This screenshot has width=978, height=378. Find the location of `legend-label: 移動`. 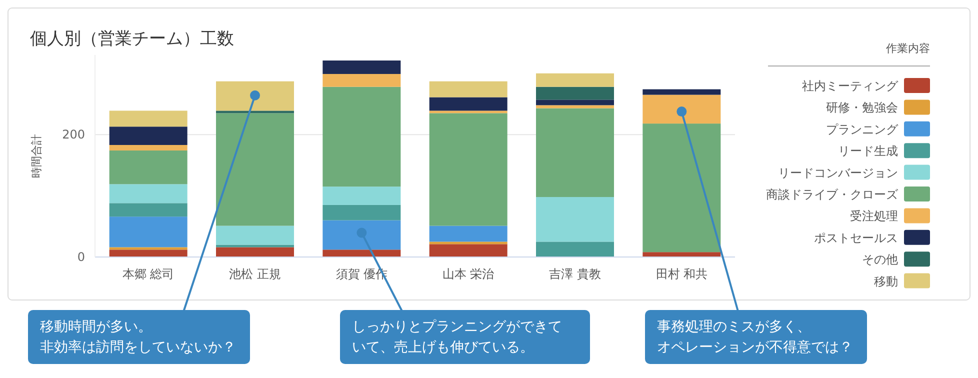

legend-label: 移動 is located at coordinates (886, 281).